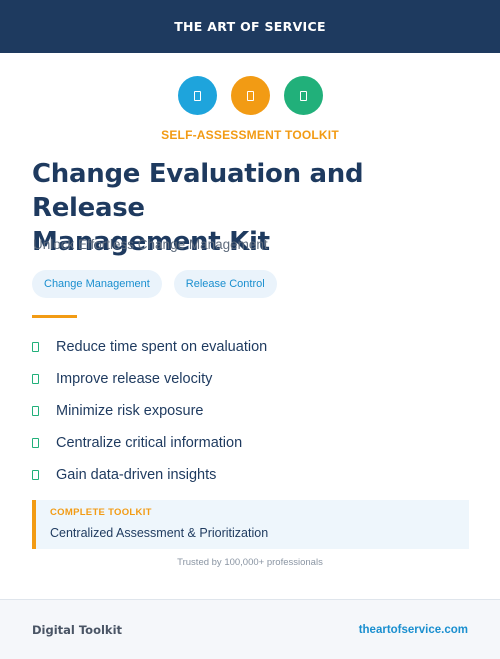  I want to click on icon-row, so click(250, 95).